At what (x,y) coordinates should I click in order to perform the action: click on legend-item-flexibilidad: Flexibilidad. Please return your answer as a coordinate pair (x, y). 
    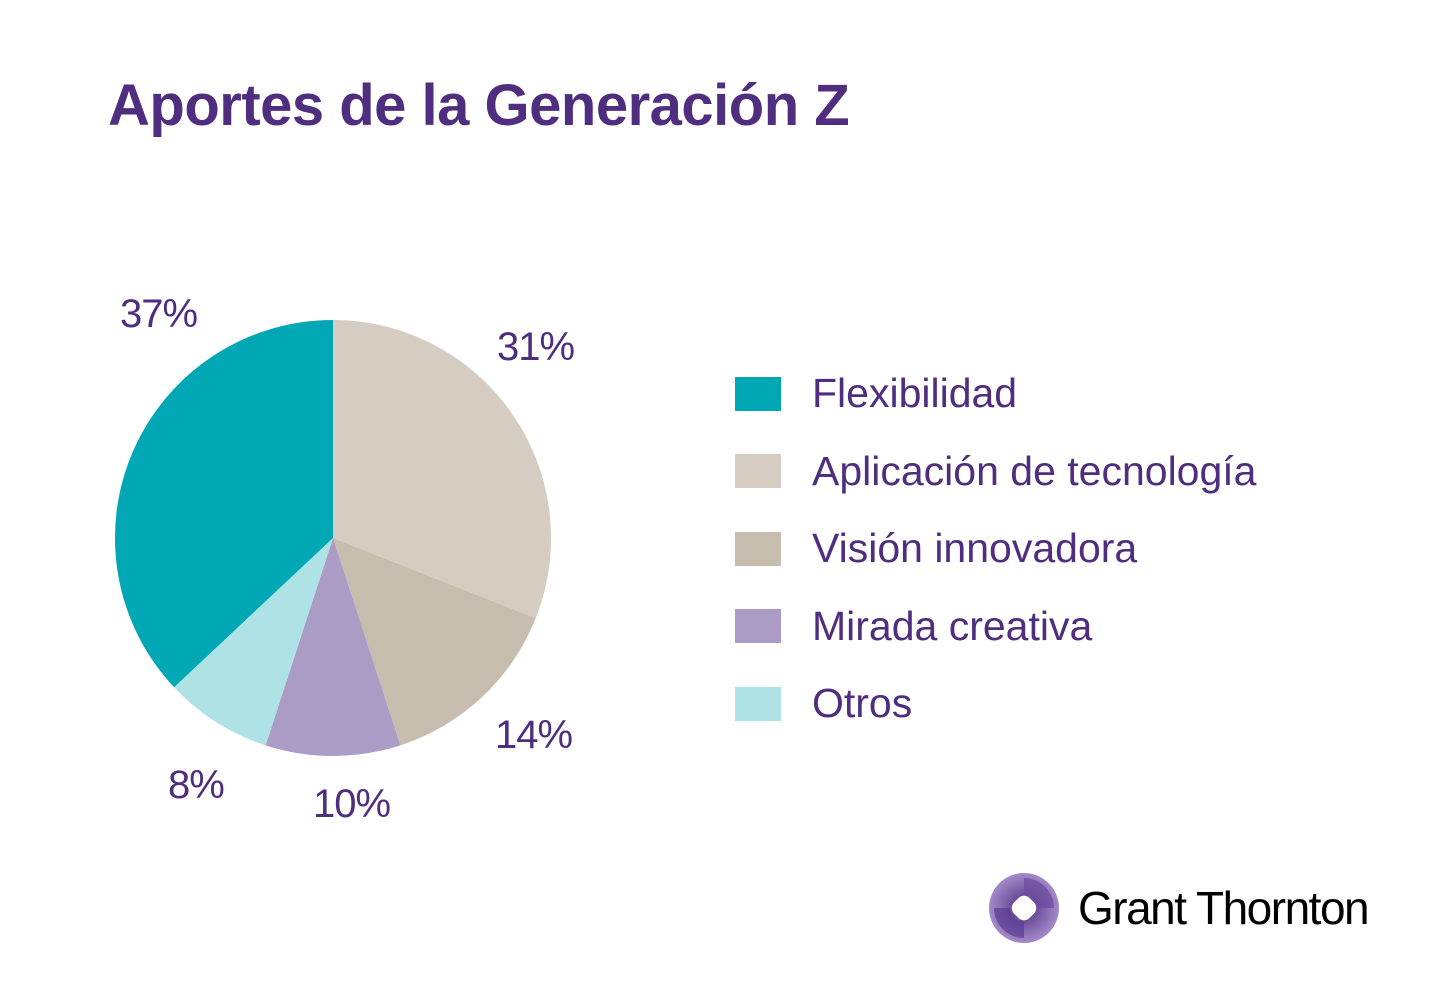
    Looking at the image, I should click on (995, 394).